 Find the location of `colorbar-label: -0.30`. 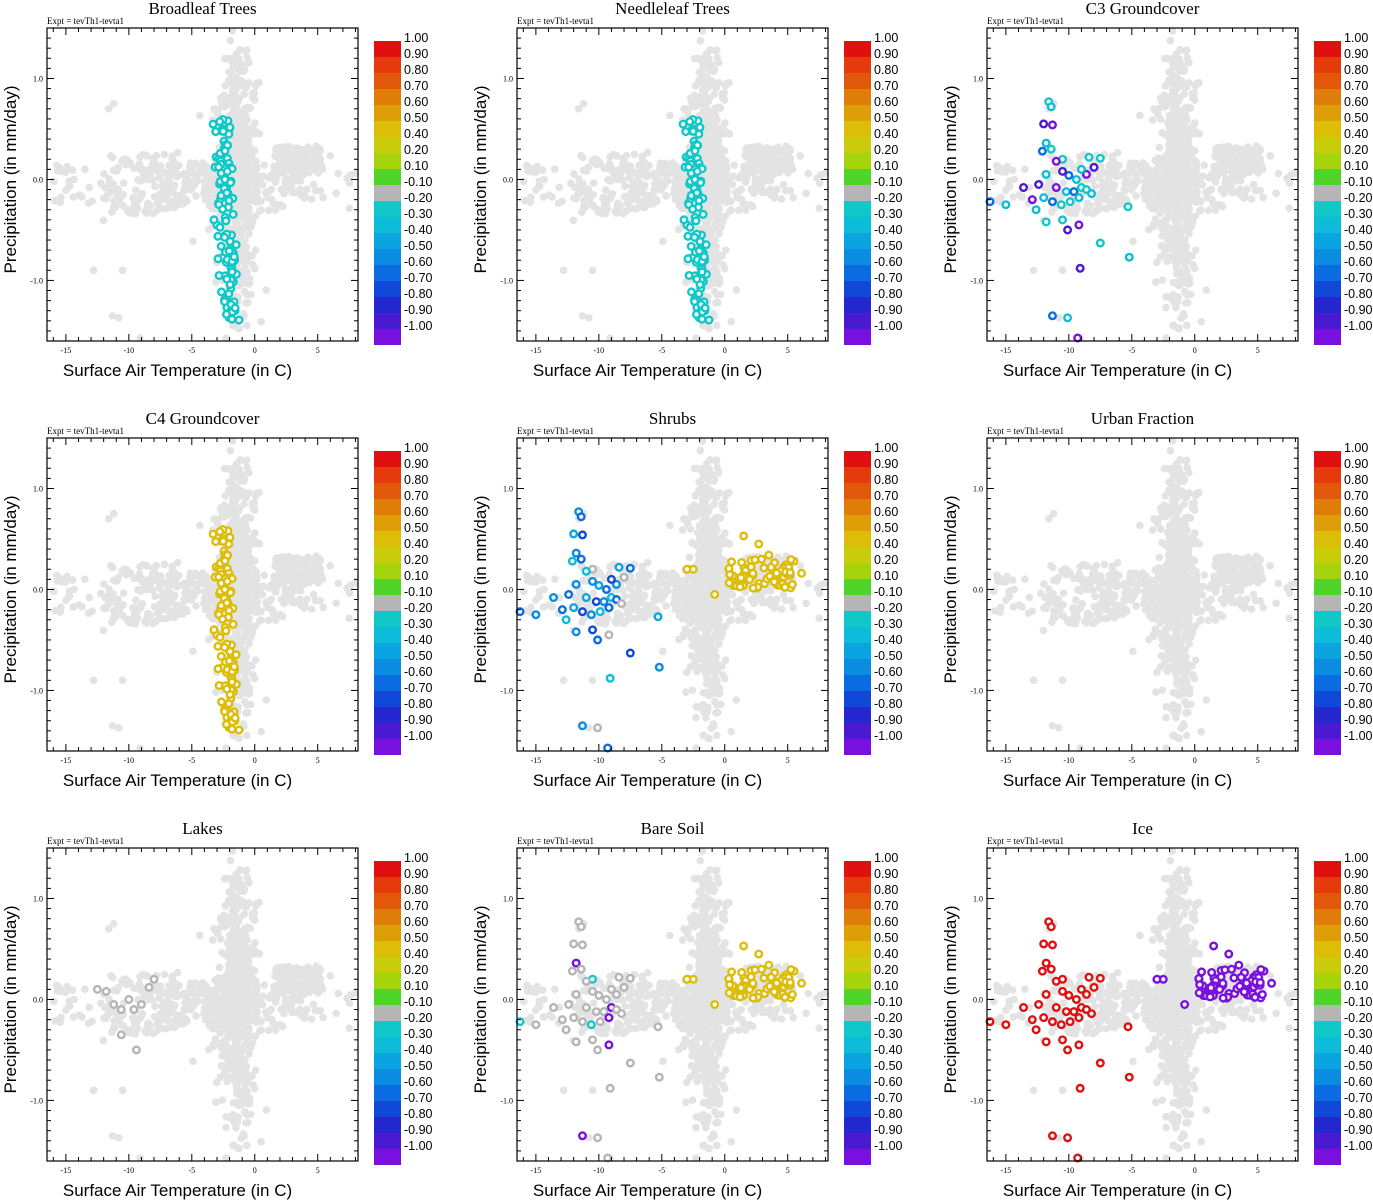

colorbar-label: -0.30 is located at coordinates (418, 214).